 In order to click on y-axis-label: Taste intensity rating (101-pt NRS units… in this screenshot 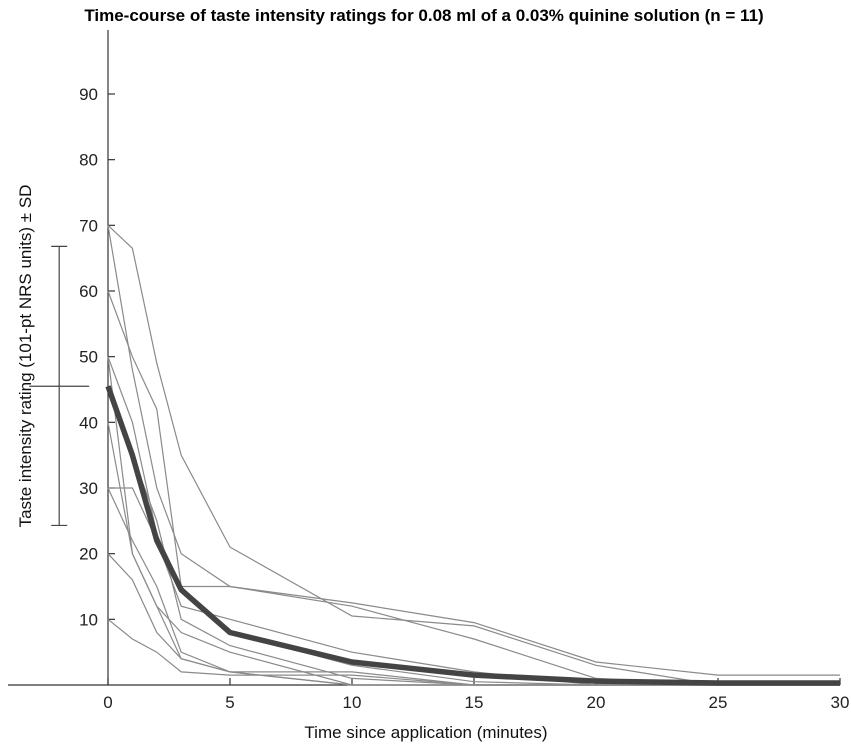, I will do `click(25, 356)`.